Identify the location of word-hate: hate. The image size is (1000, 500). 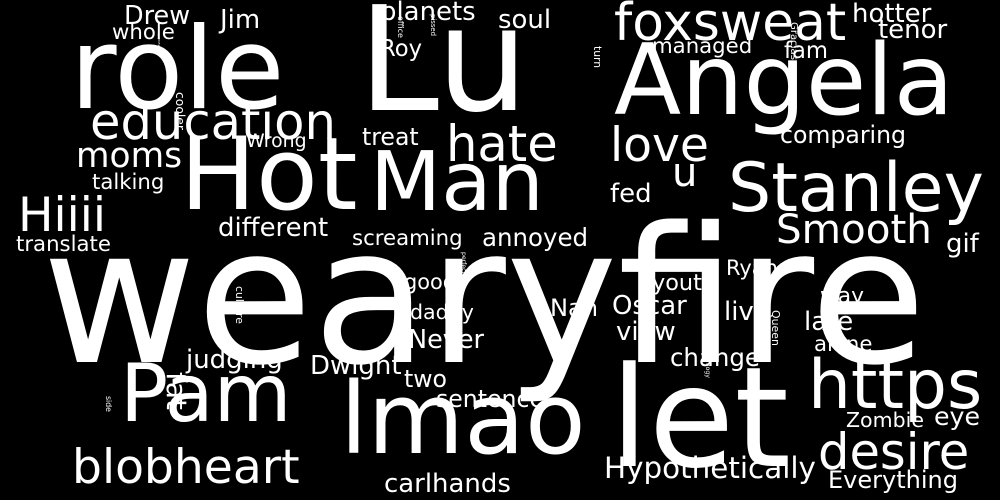
(502, 144).